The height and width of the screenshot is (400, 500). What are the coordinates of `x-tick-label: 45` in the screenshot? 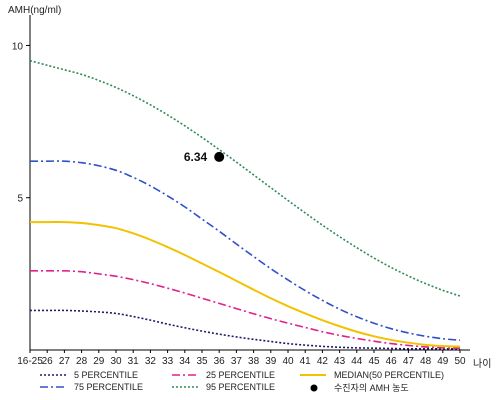 It's located at (374, 361).